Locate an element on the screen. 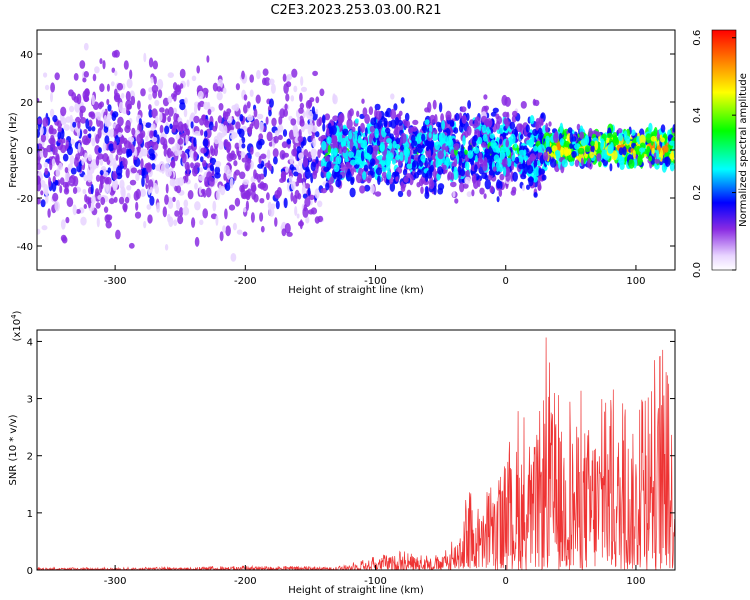  colorbar-tick-label: 0.4 is located at coordinates (697, 115).